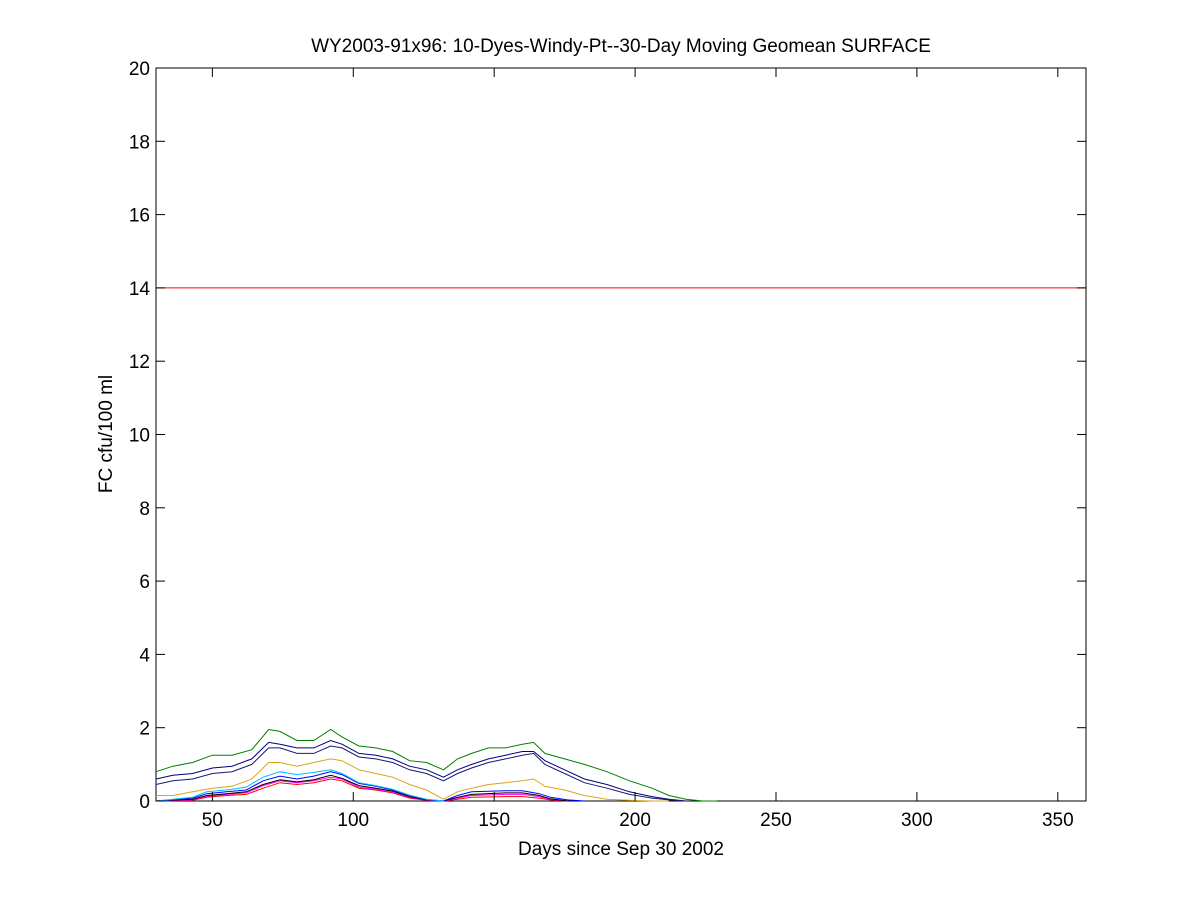  Describe the element at coordinates (140, 289) in the screenshot. I see `y-tick-label: 14` at that location.